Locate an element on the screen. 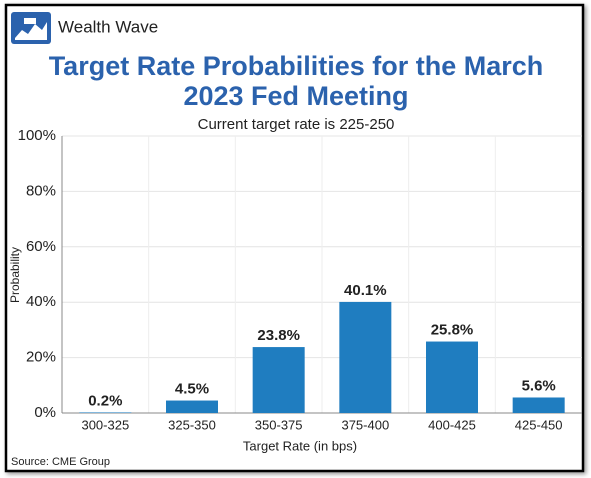 This screenshot has width=591, height=478. y-tick-label: 100% is located at coordinates (37, 135).